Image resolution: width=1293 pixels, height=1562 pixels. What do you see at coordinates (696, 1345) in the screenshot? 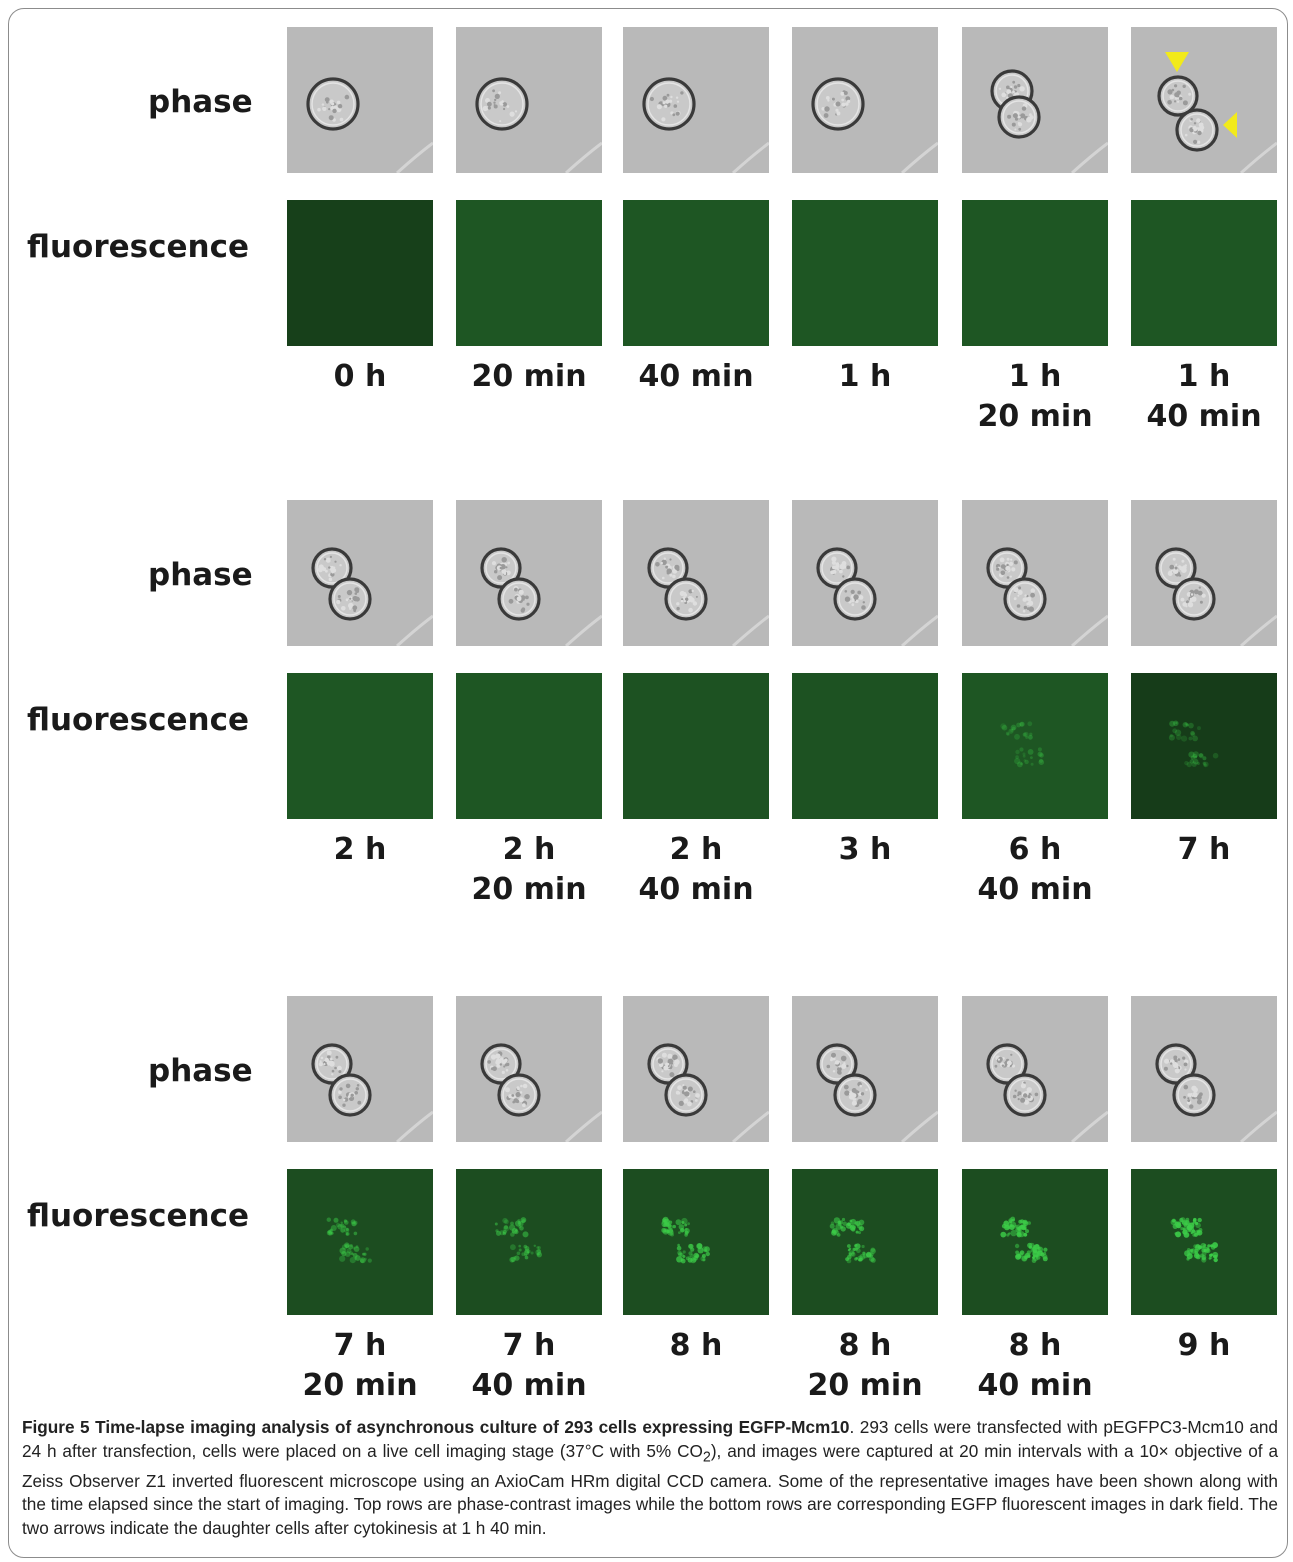
I see `time-label: 8 h` at bounding box center [696, 1345].